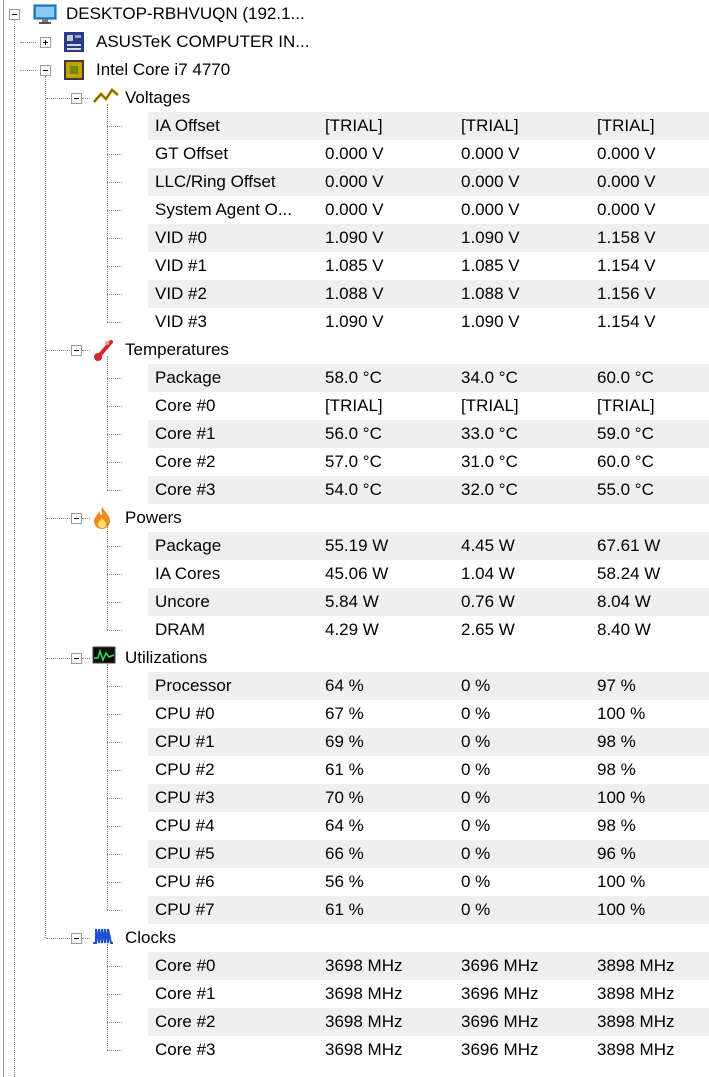 This screenshot has width=709, height=1077. Describe the element at coordinates (489, 377) in the screenshot. I see `sensor-min: 34.0 °C` at that location.